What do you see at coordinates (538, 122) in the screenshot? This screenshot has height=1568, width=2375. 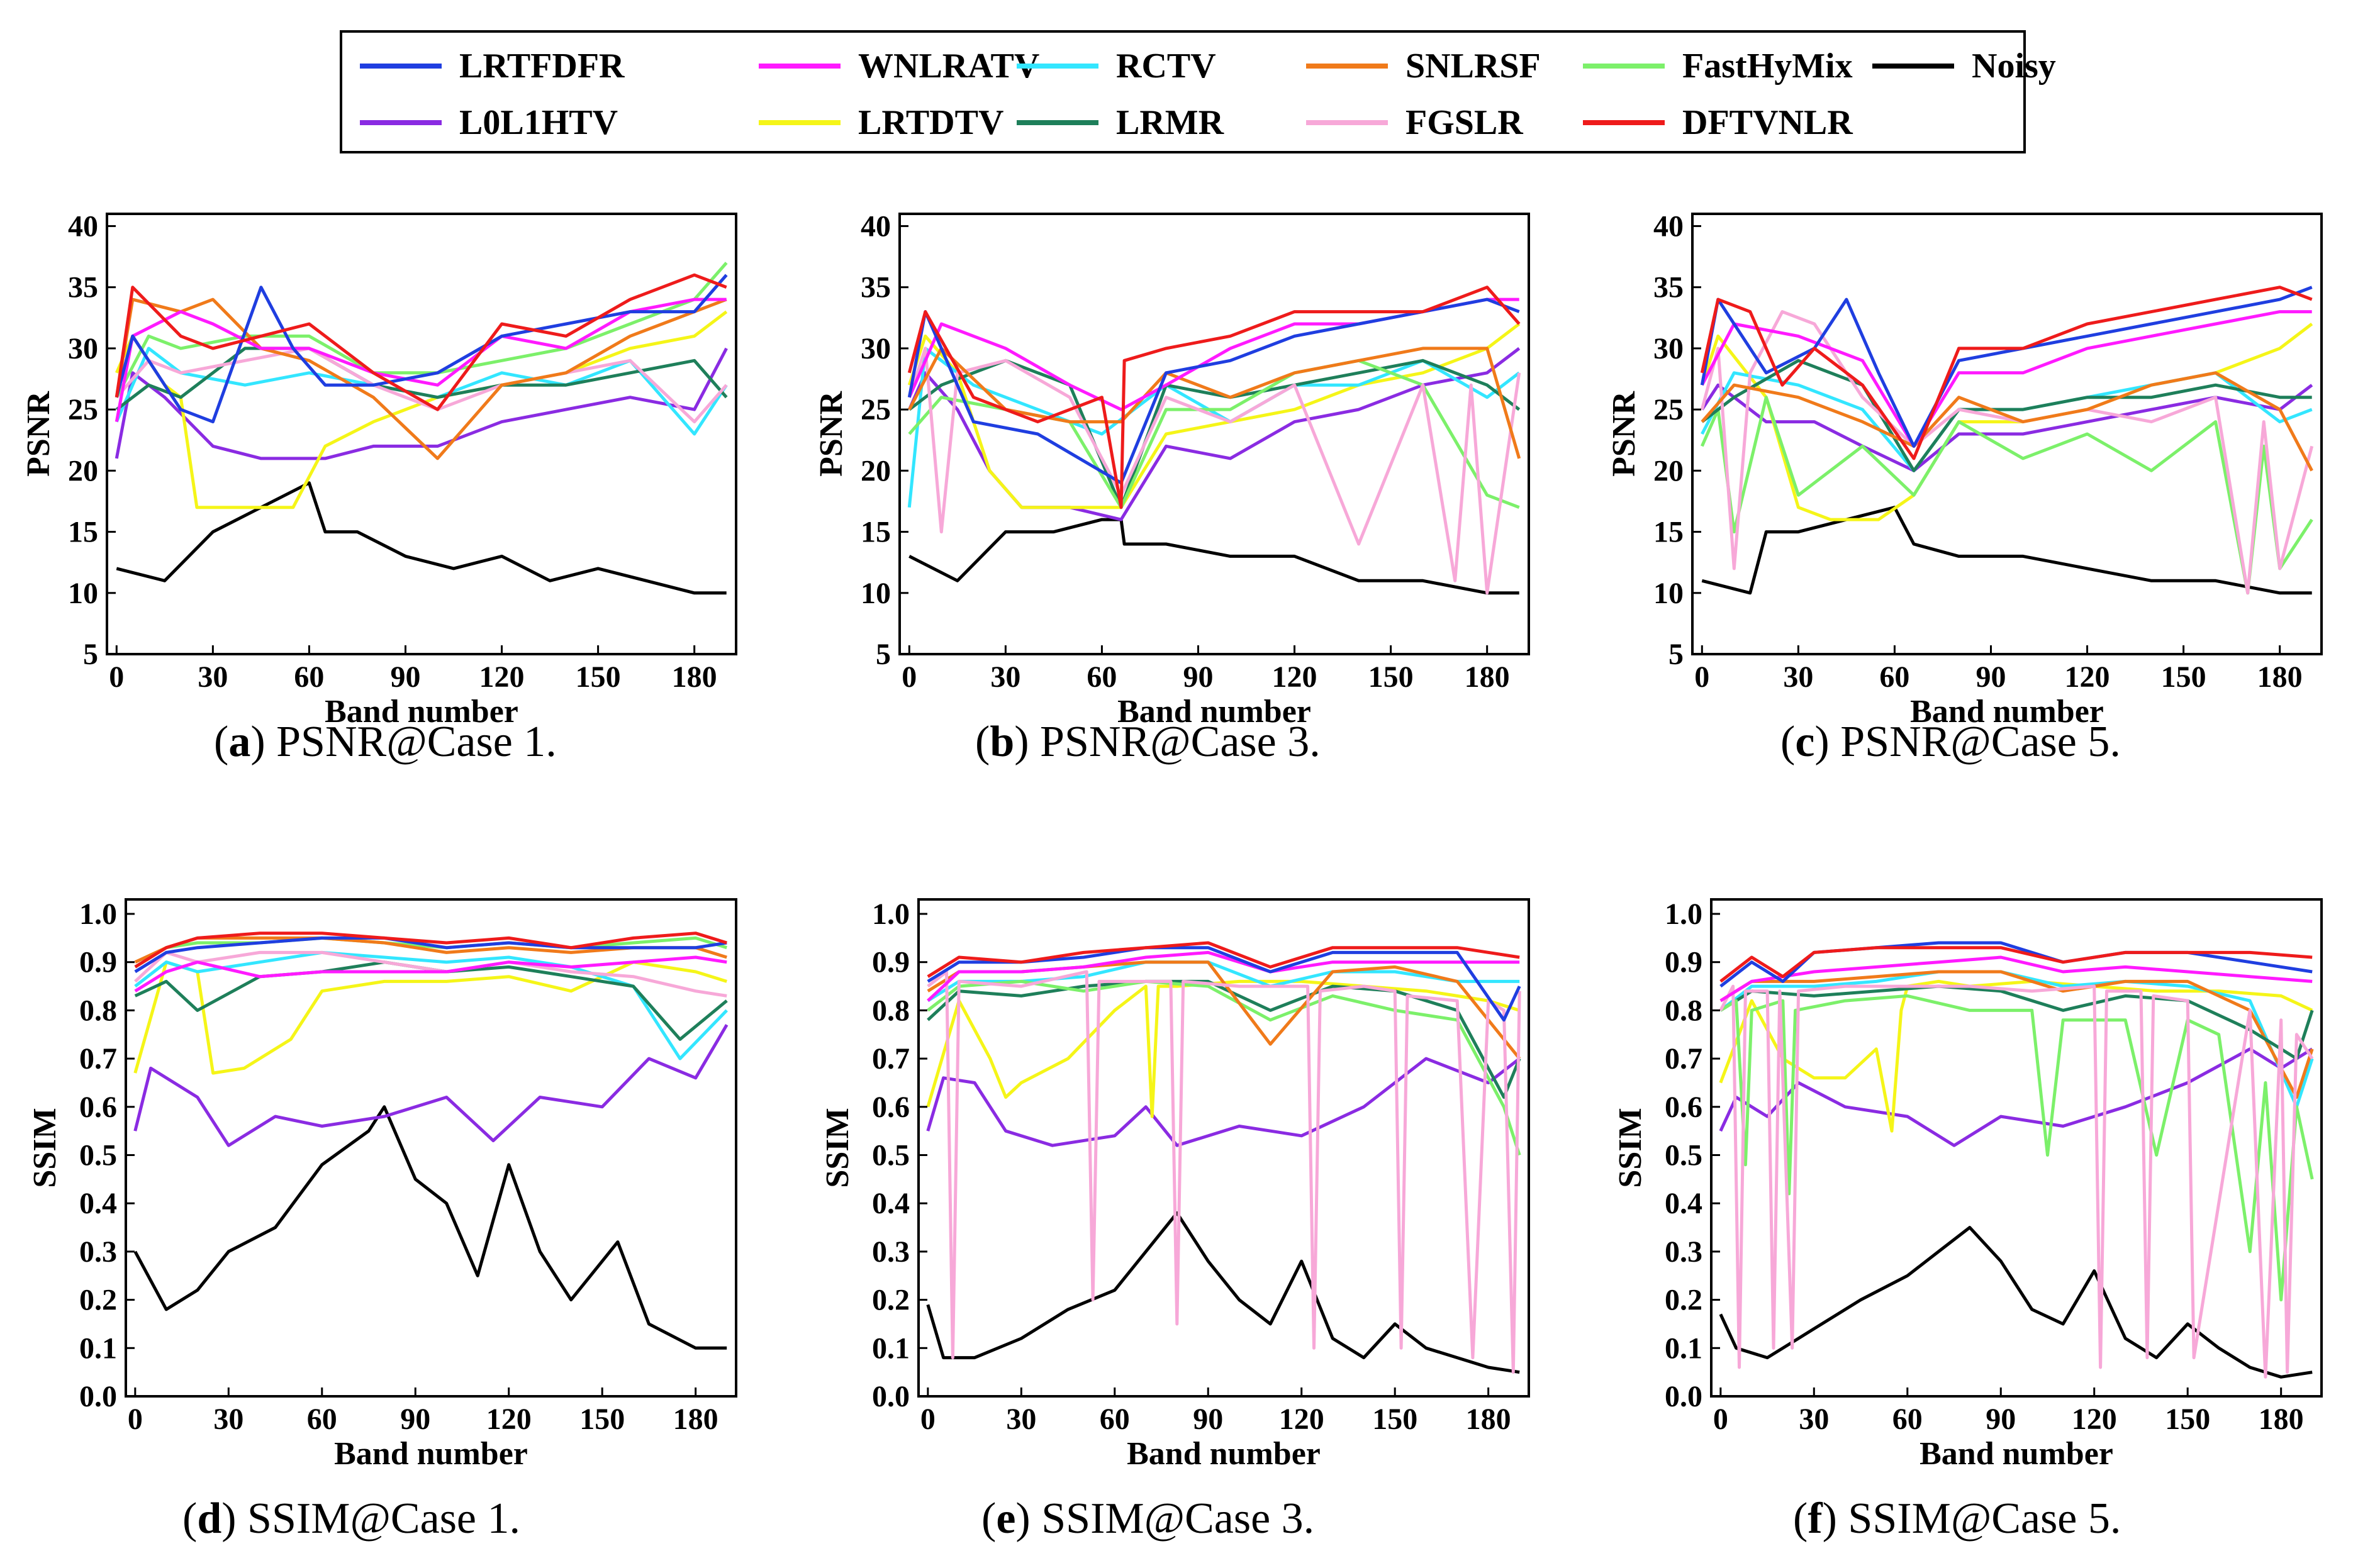 I see `legend-label-l0l1htv: L0L1HTV` at bounding box center [538, 122].